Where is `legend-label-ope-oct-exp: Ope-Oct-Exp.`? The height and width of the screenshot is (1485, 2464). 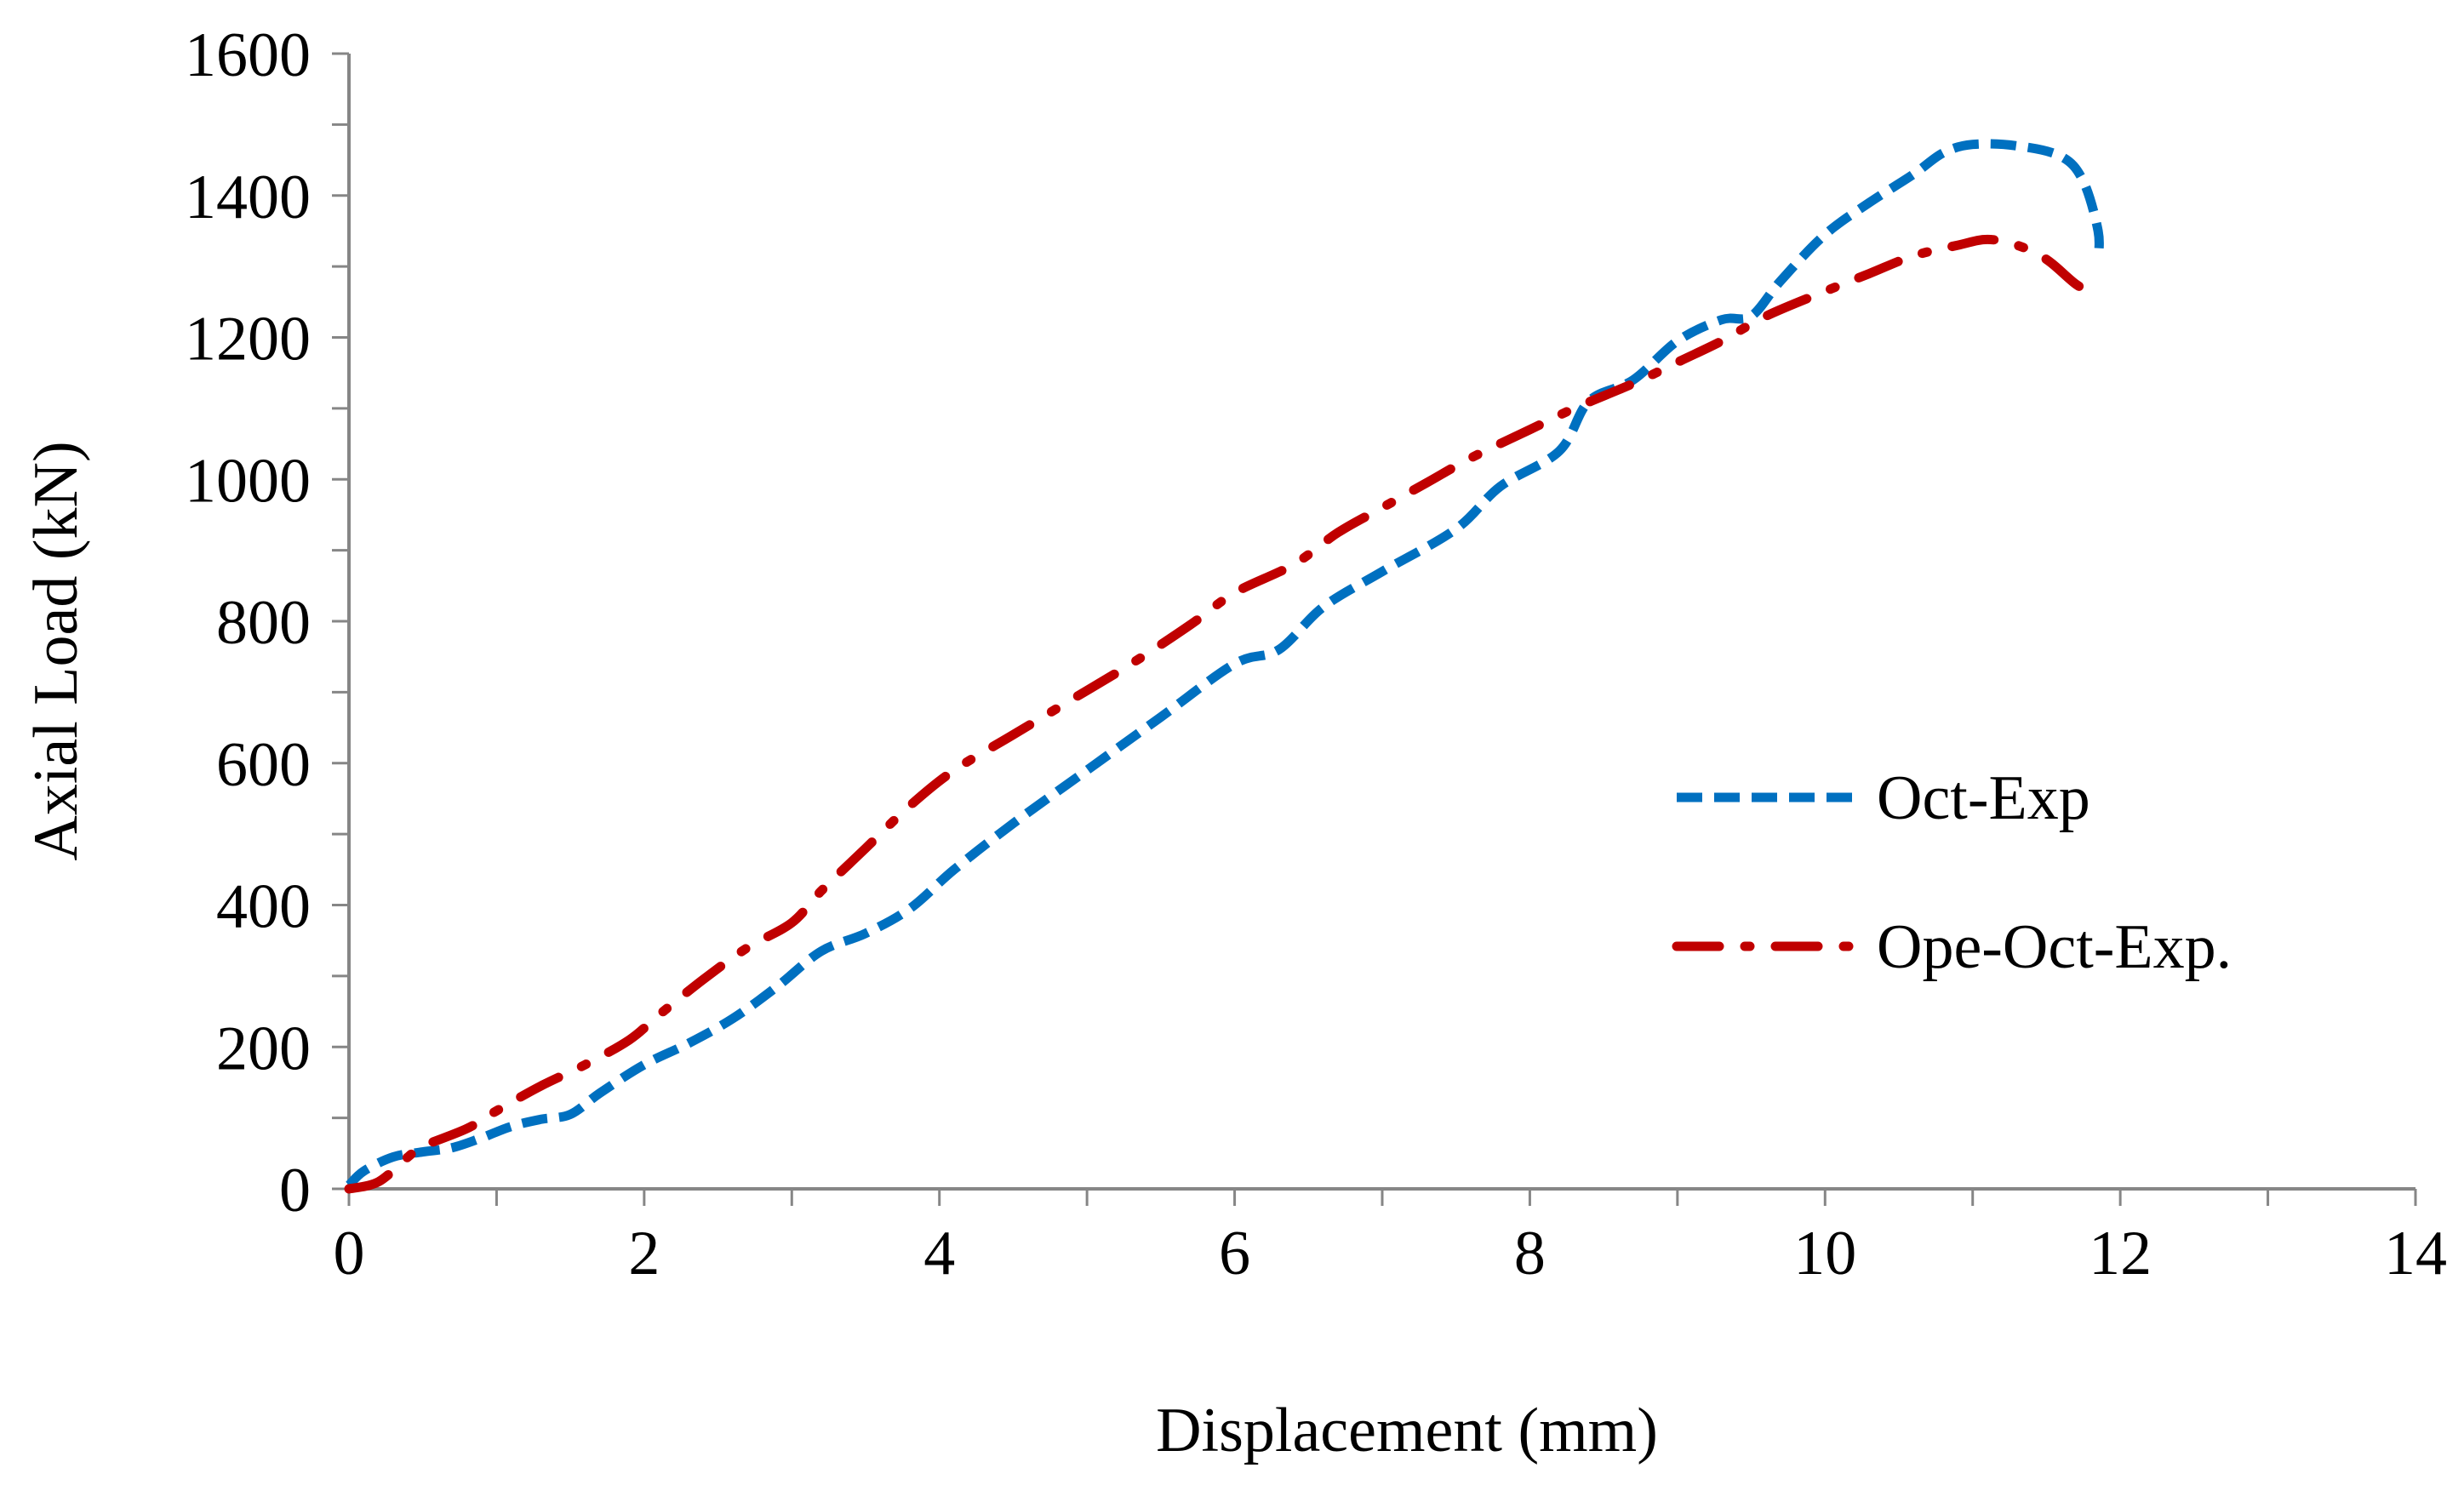
legend-label-ope-oct-exp: Ope-Oct-Exp. is located at coordinates (2054, 947).